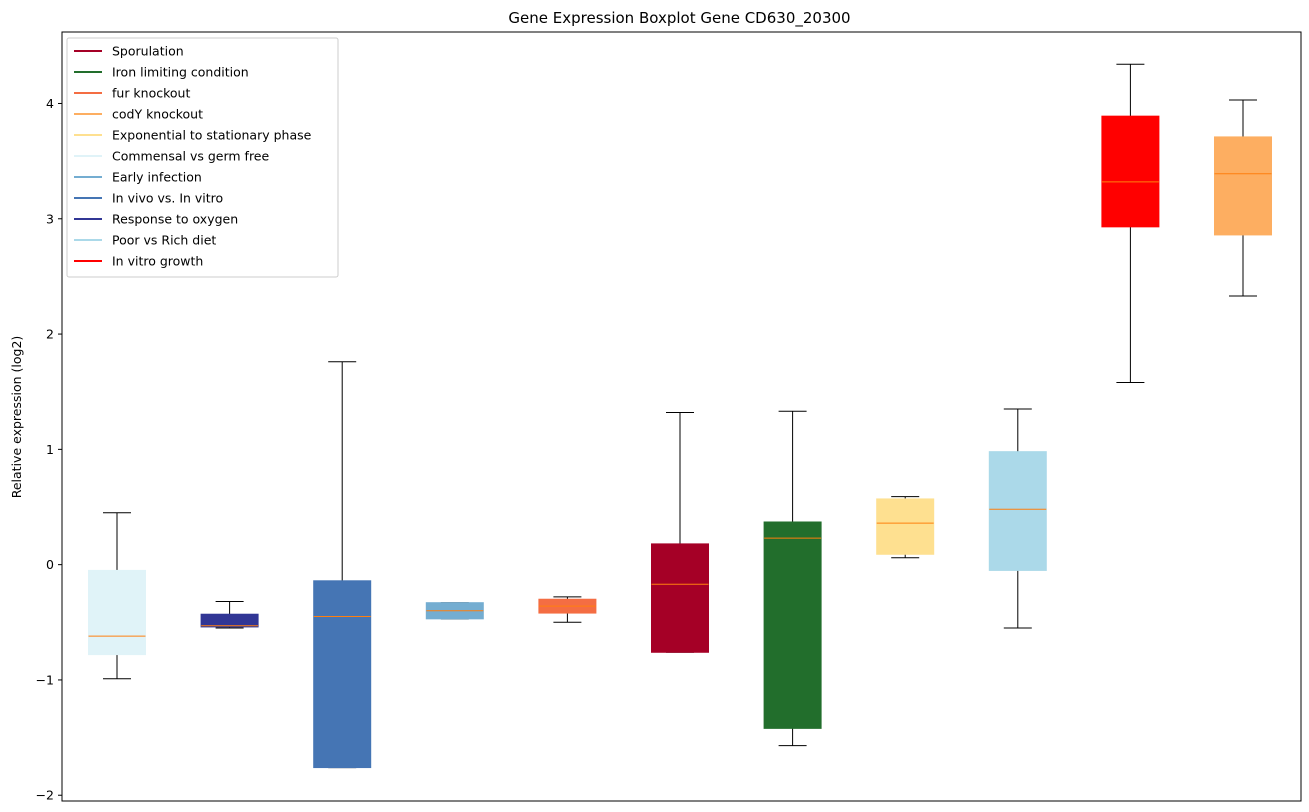 The image size is (1309, 812). I want to click on legend-entry: In vitro growth, so click(138, 261).